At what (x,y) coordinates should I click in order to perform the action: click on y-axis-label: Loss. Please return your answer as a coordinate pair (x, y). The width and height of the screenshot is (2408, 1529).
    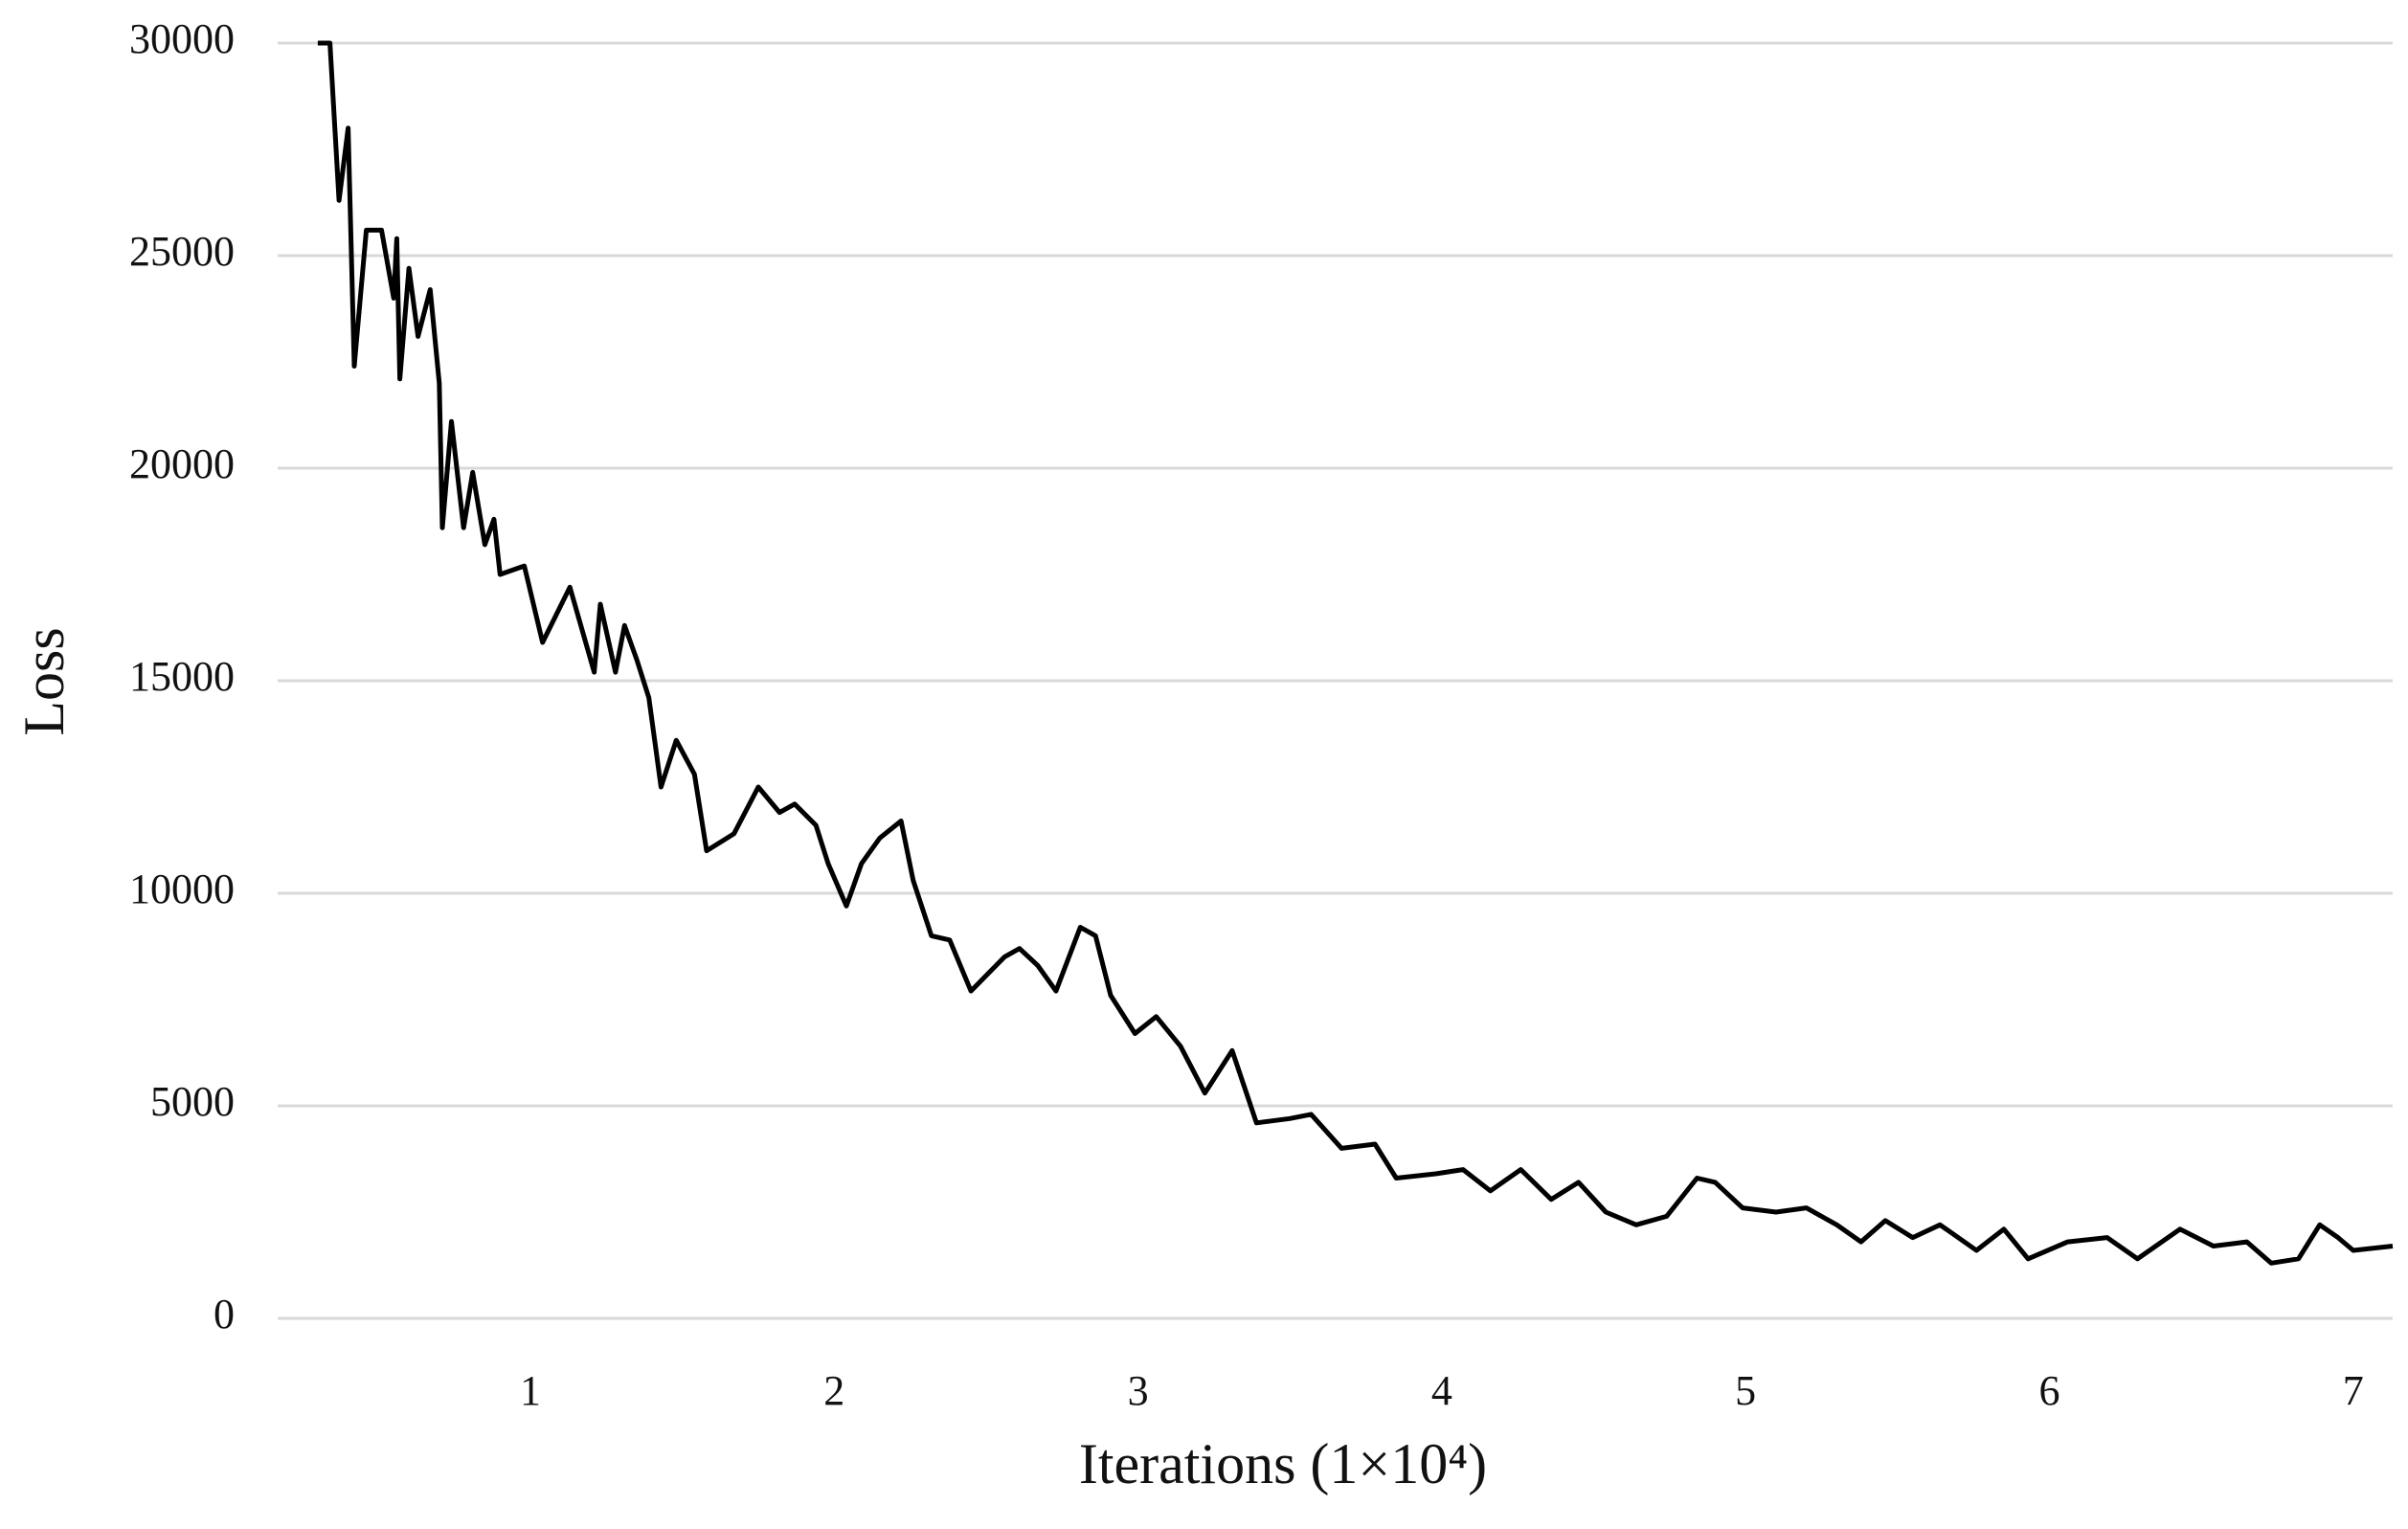
    Looking at the image, I should click on (44, 681).